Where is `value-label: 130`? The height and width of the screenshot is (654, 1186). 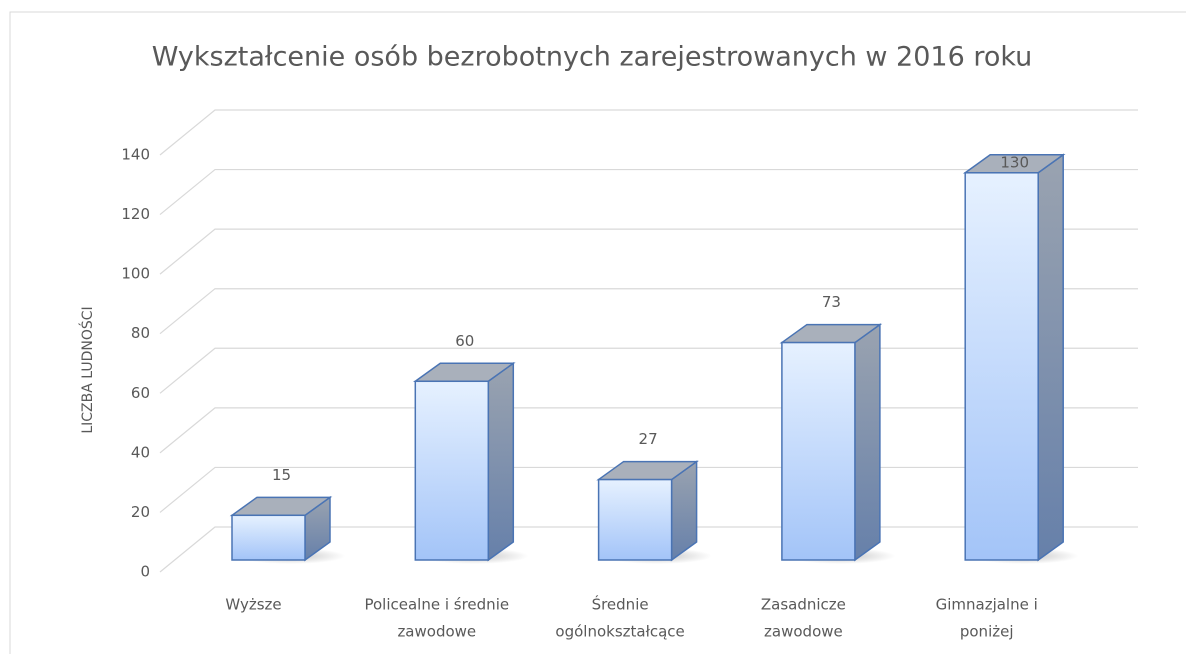 value-label: 130 is located at coordinates (1014, 163).